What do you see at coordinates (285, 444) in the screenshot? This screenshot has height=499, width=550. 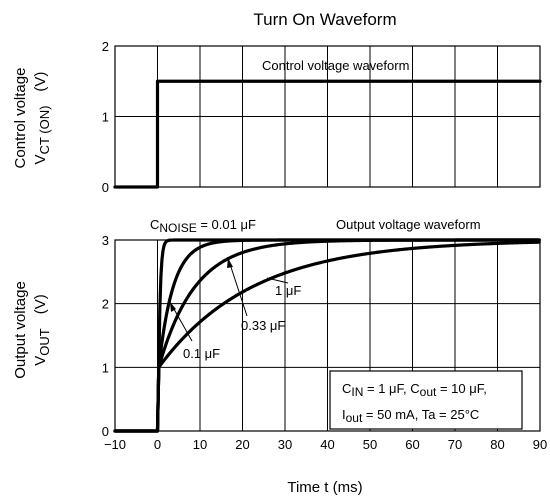 I see `x-tick-label: 30` at bounding box center [285, 444].